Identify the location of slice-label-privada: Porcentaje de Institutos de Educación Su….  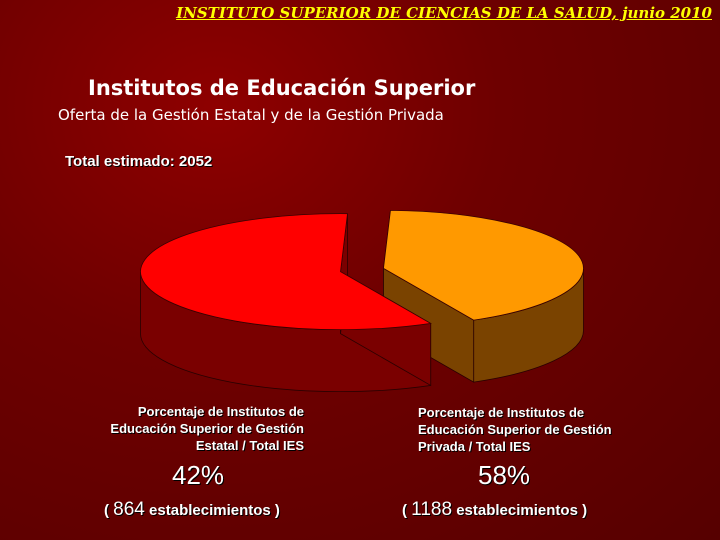
(515, 429).